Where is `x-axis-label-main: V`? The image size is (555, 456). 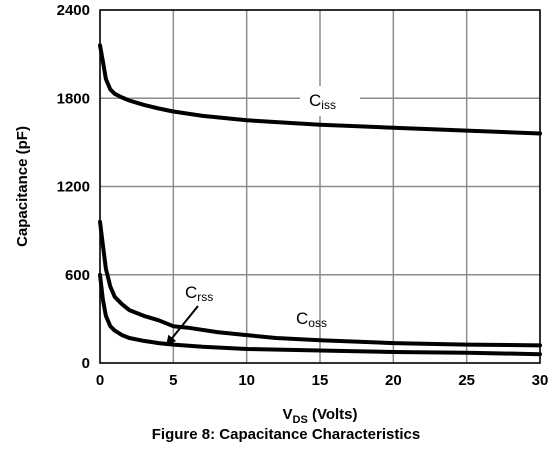
x-axis-label-main: V is located at coordinates (287, 414).